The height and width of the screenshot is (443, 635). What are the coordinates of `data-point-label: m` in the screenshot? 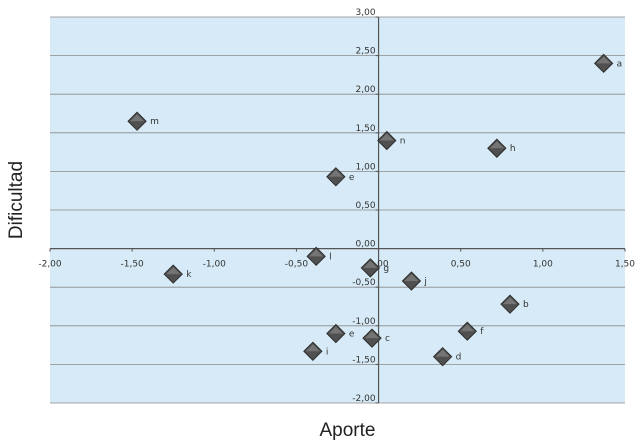 It's located at (154, 122).